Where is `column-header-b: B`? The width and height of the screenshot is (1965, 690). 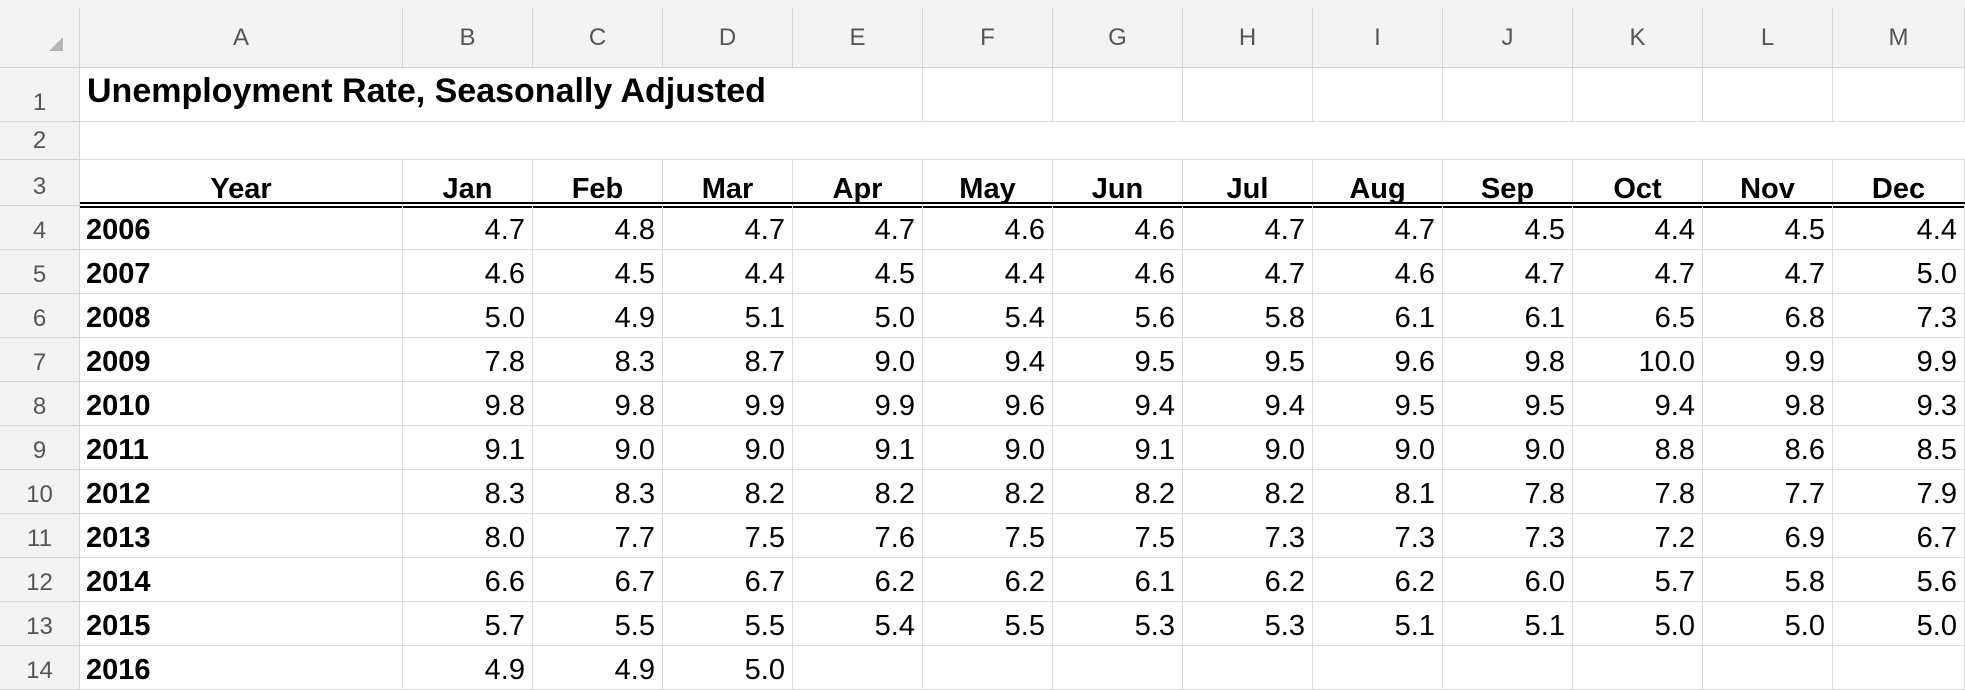
column-header-b: B is located at coordinates (468, 38).